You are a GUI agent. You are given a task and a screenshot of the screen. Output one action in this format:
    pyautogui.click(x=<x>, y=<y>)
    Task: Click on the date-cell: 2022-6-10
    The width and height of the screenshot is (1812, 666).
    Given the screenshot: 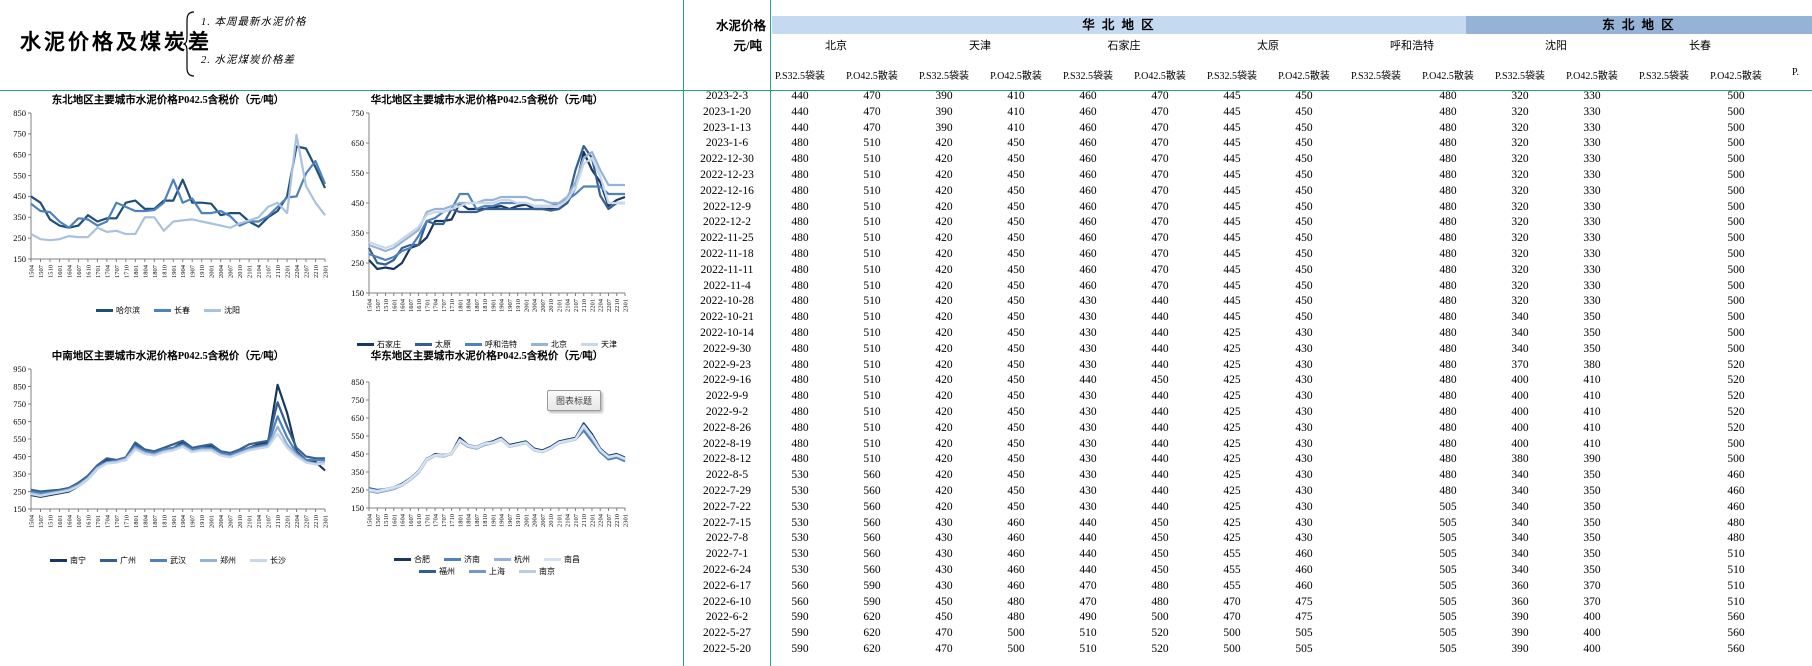 What is the action you would take?
    pyautogui.click(x=727, y=601)
    